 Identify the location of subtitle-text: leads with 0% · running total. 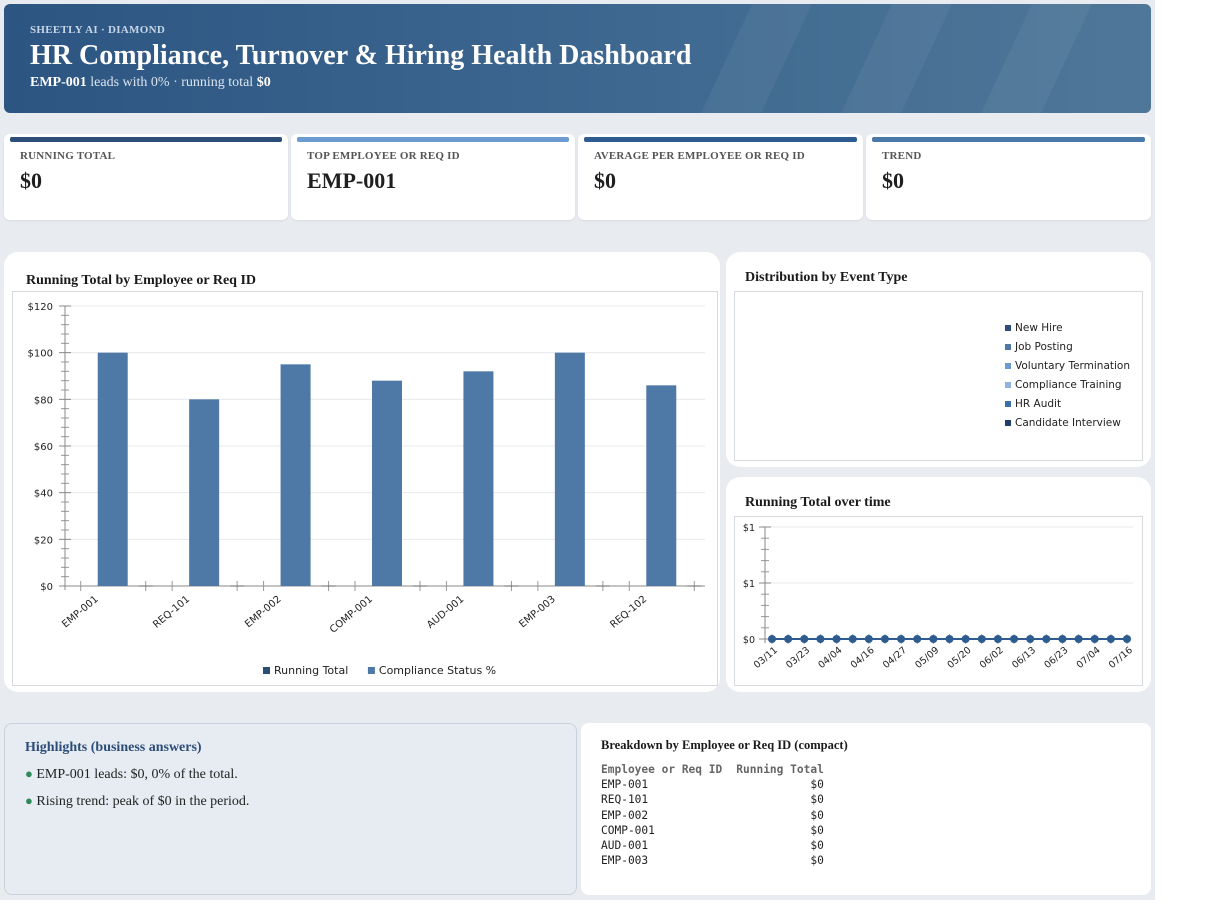
(171, 82).